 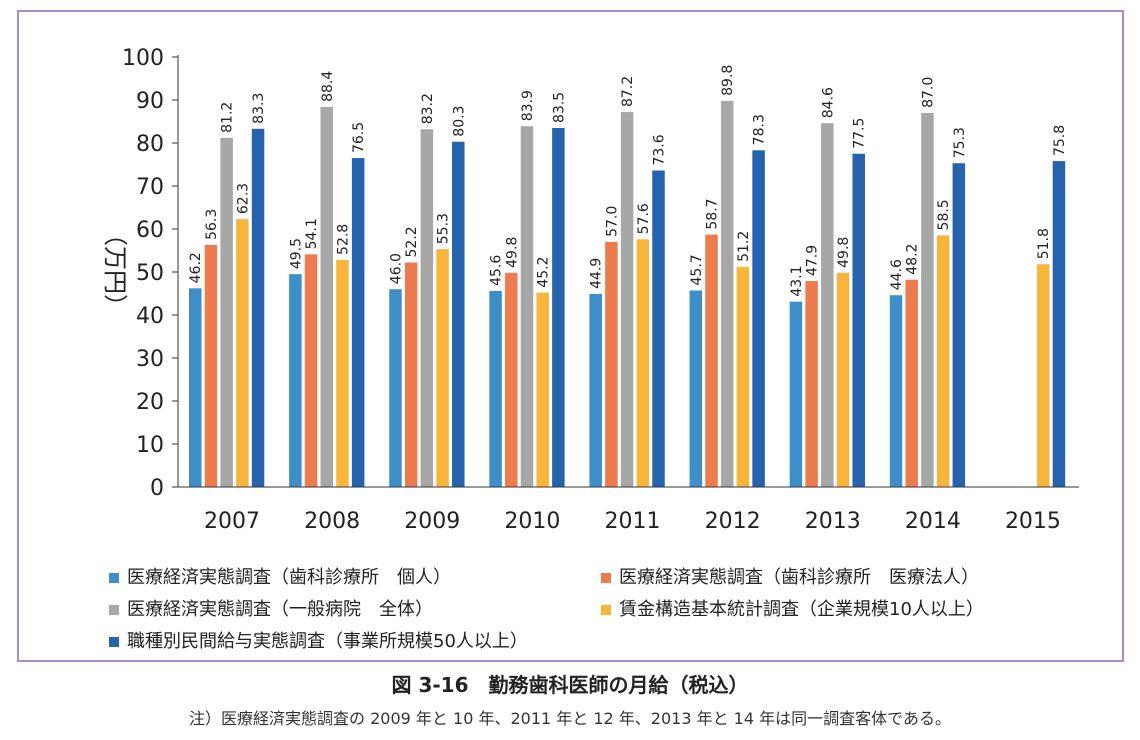 I want to click on data-label: 46.0, so click(x=396, y=268).